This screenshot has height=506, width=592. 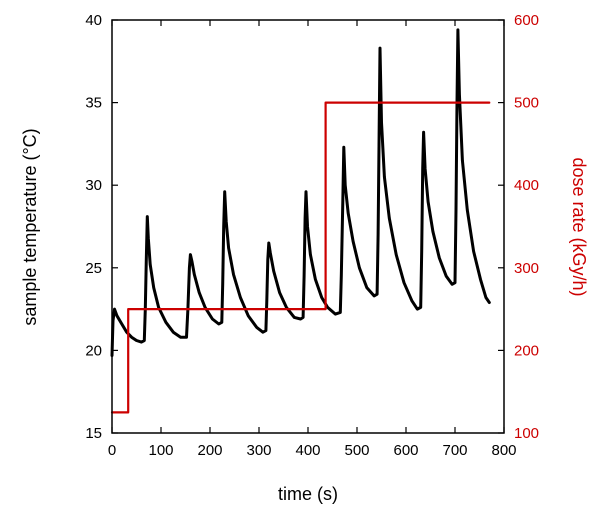 What do you see at coordinates (209, 450) in the screenshot?
I see `x-tick-label: 200` at bounding box center [209, 450].